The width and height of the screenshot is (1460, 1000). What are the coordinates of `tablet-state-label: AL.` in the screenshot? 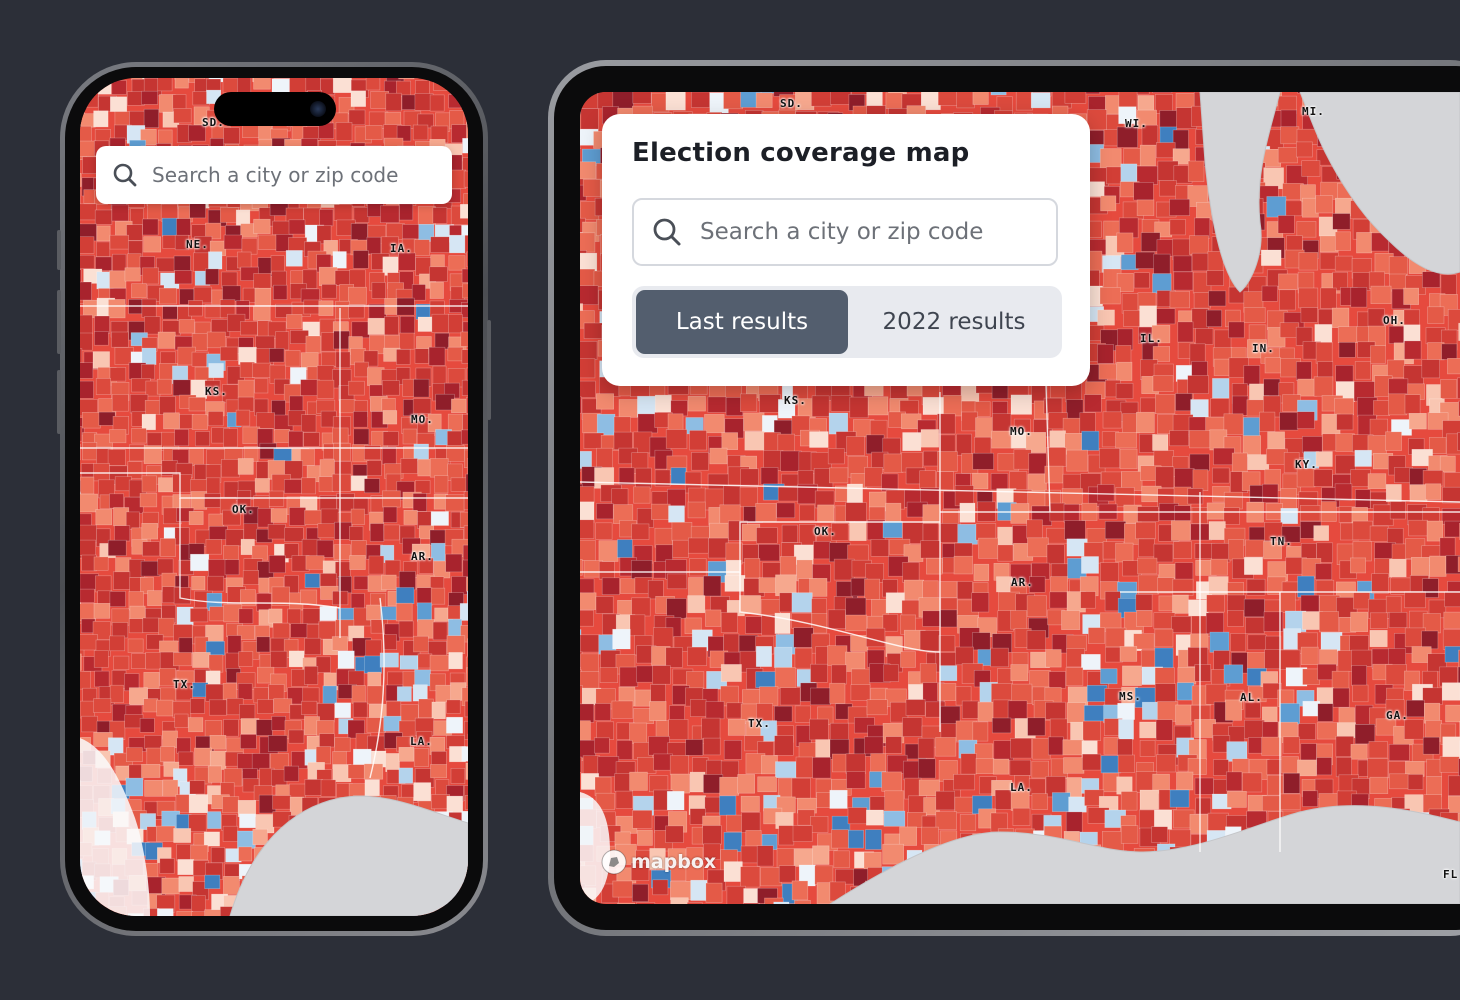 It's located at (1251, 697).